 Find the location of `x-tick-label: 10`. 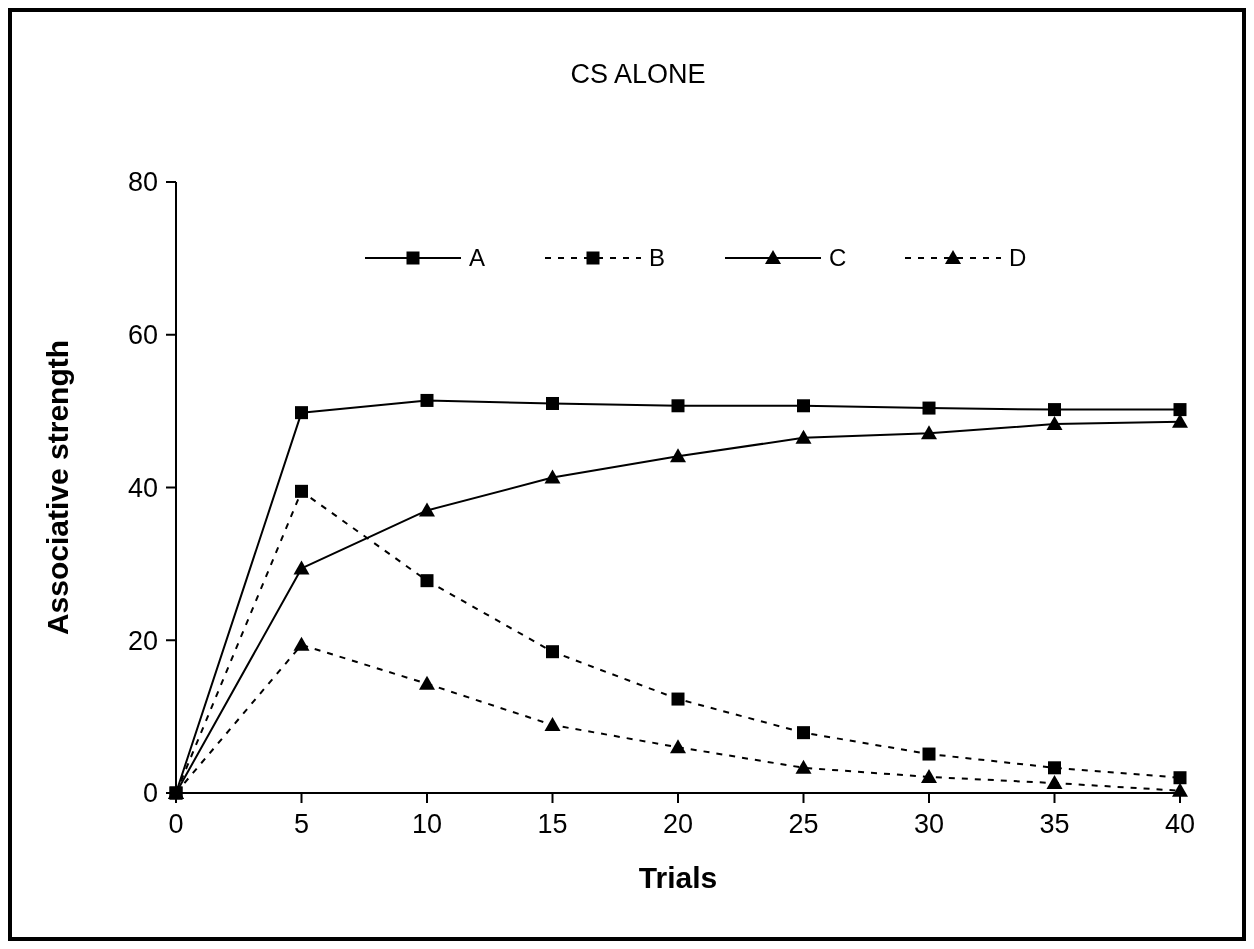

x-tick-label: 10 is located at coordinates (427, 824).